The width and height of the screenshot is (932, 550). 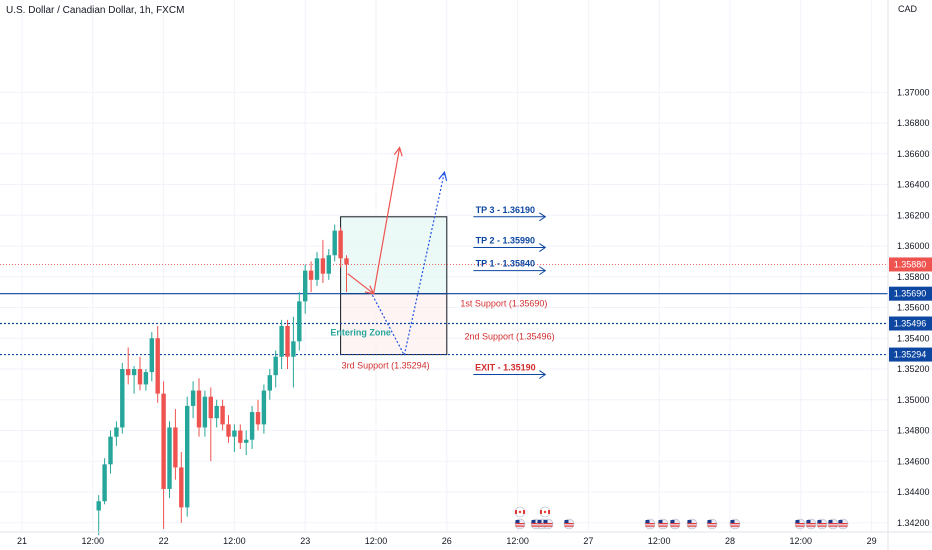 I want to click on blue-arrow-head, so click(x=443, y=176).